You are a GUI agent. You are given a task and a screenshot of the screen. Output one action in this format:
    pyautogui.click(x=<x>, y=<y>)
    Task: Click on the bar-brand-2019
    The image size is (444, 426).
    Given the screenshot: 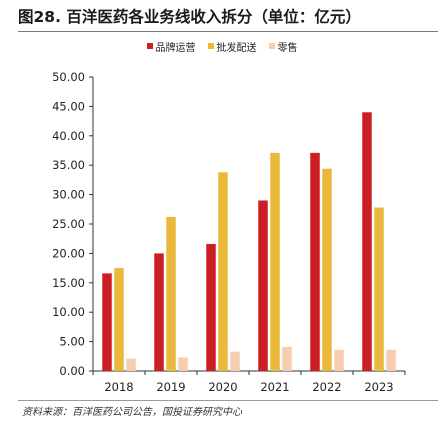 What is the action you would take?
    pyautogui.click(x=159, y=312)
    